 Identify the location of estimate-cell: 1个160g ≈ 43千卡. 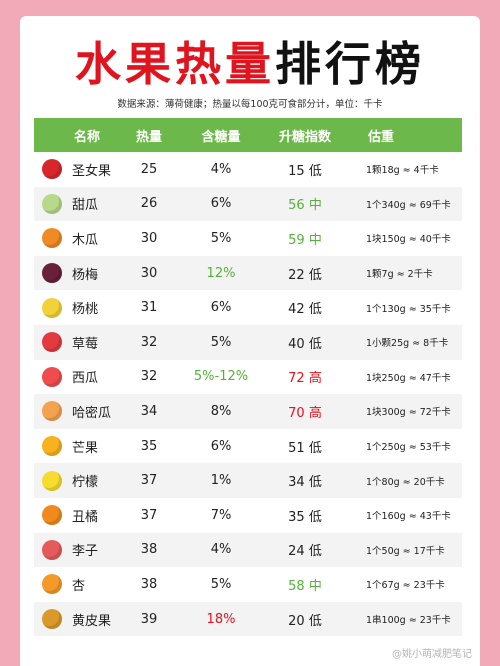
(408, 517).